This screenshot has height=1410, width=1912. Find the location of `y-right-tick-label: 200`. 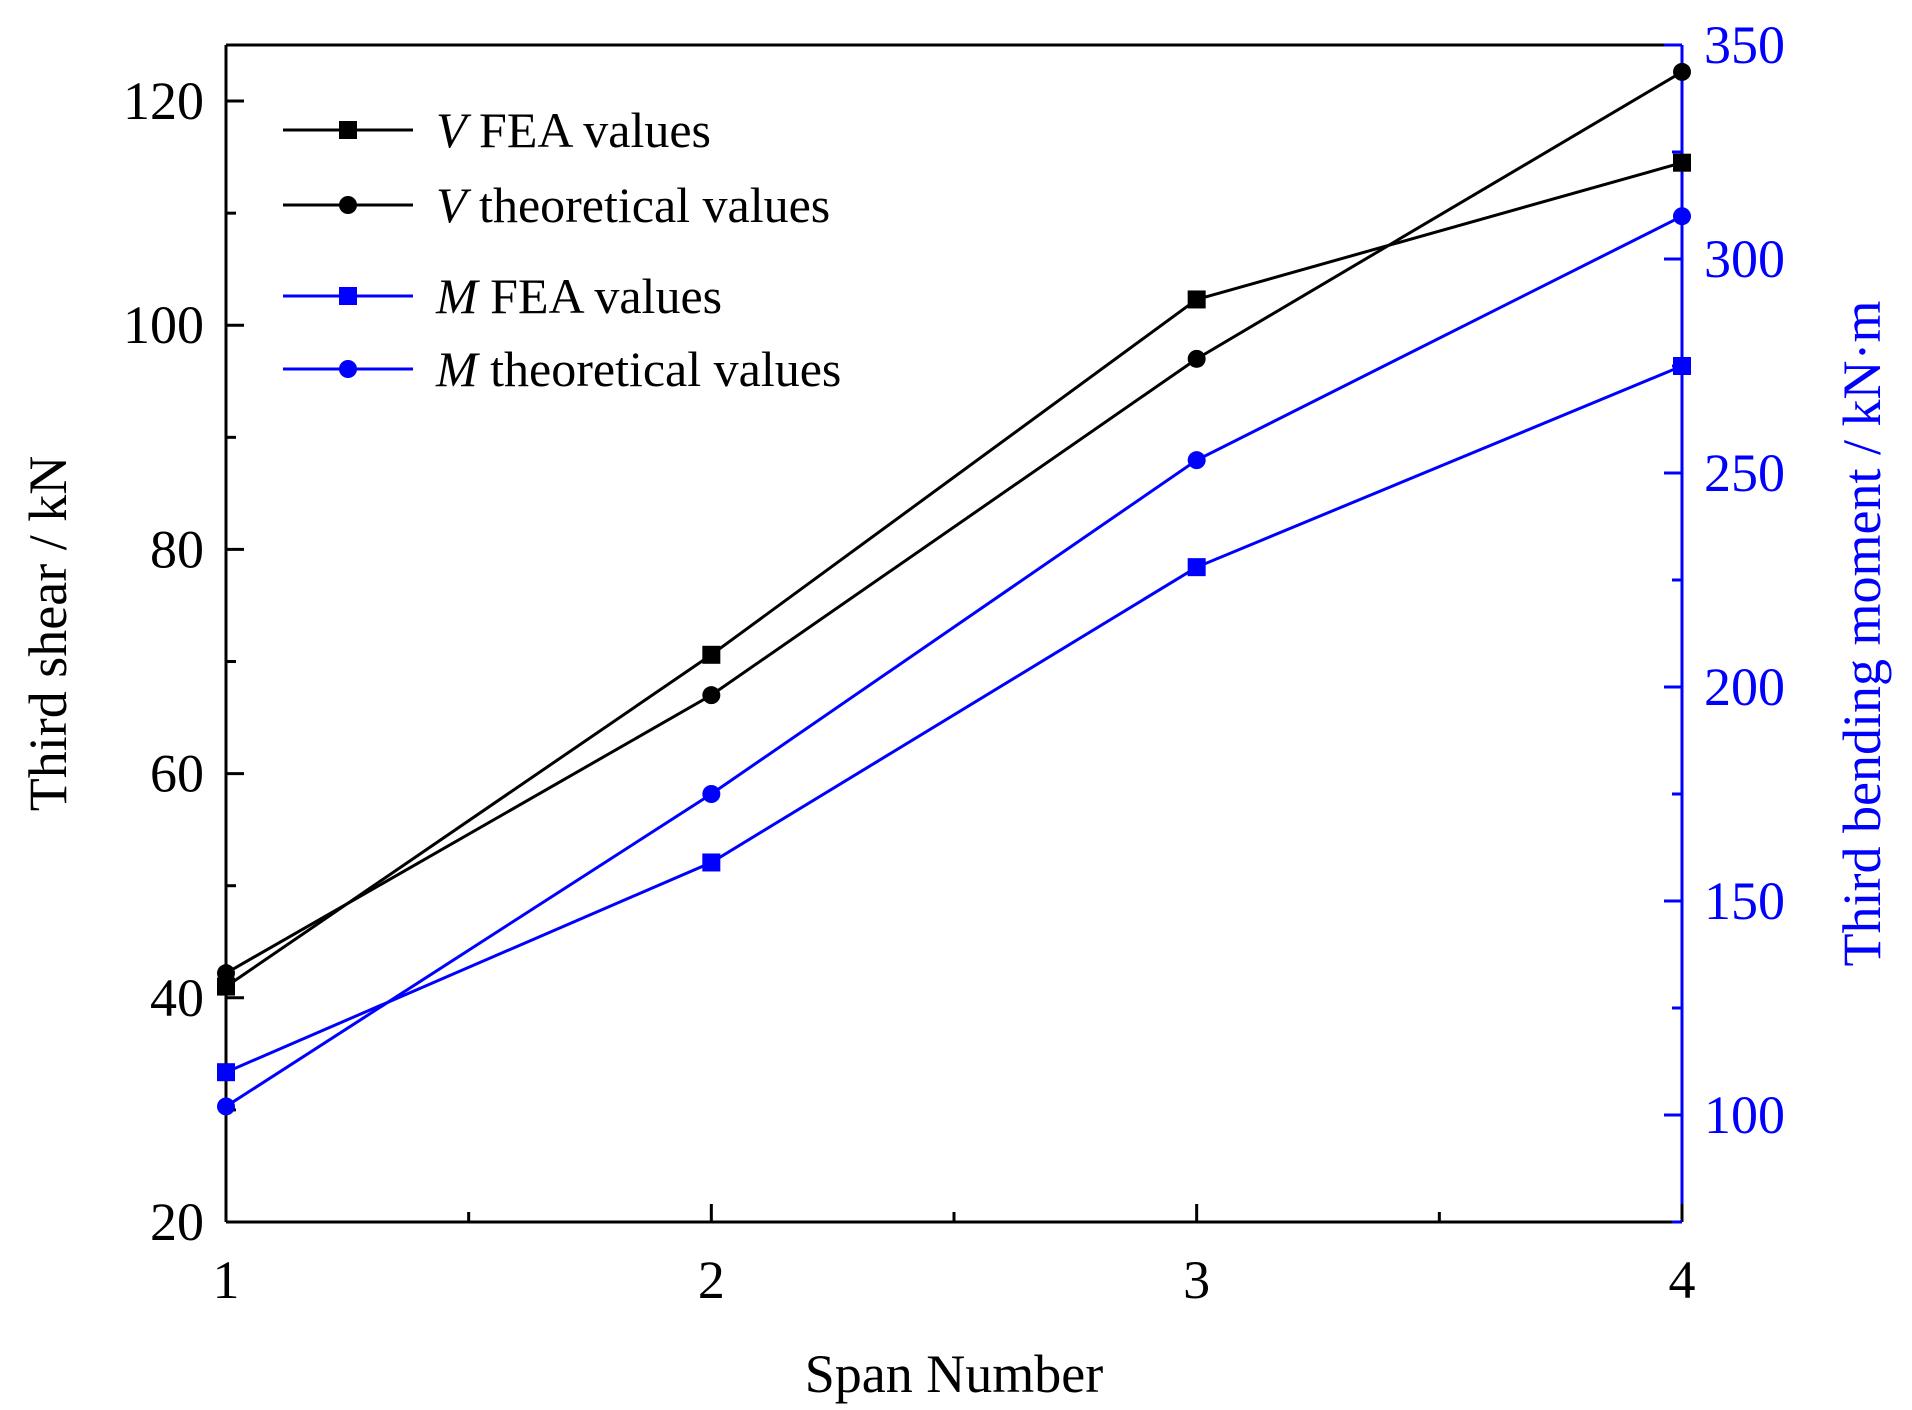

y-right-tick-label: 200 is located at coordinates (1744, 687).